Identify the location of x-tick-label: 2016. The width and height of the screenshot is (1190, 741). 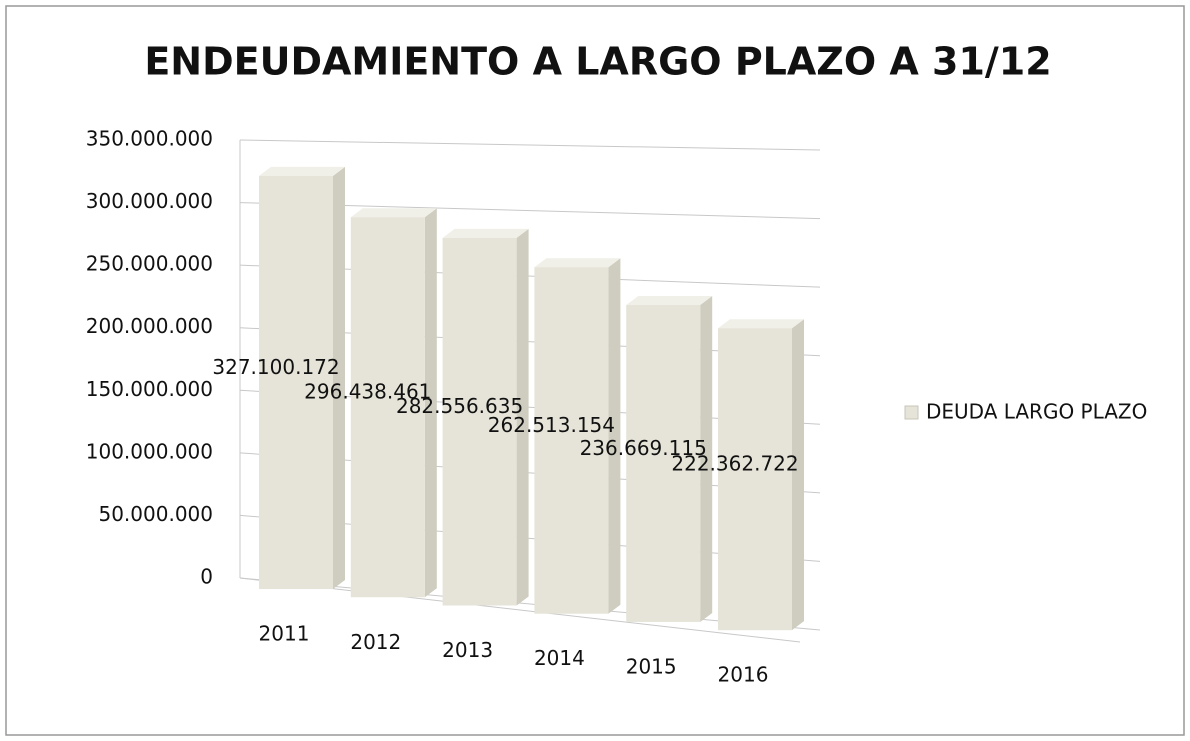
(743, 675).